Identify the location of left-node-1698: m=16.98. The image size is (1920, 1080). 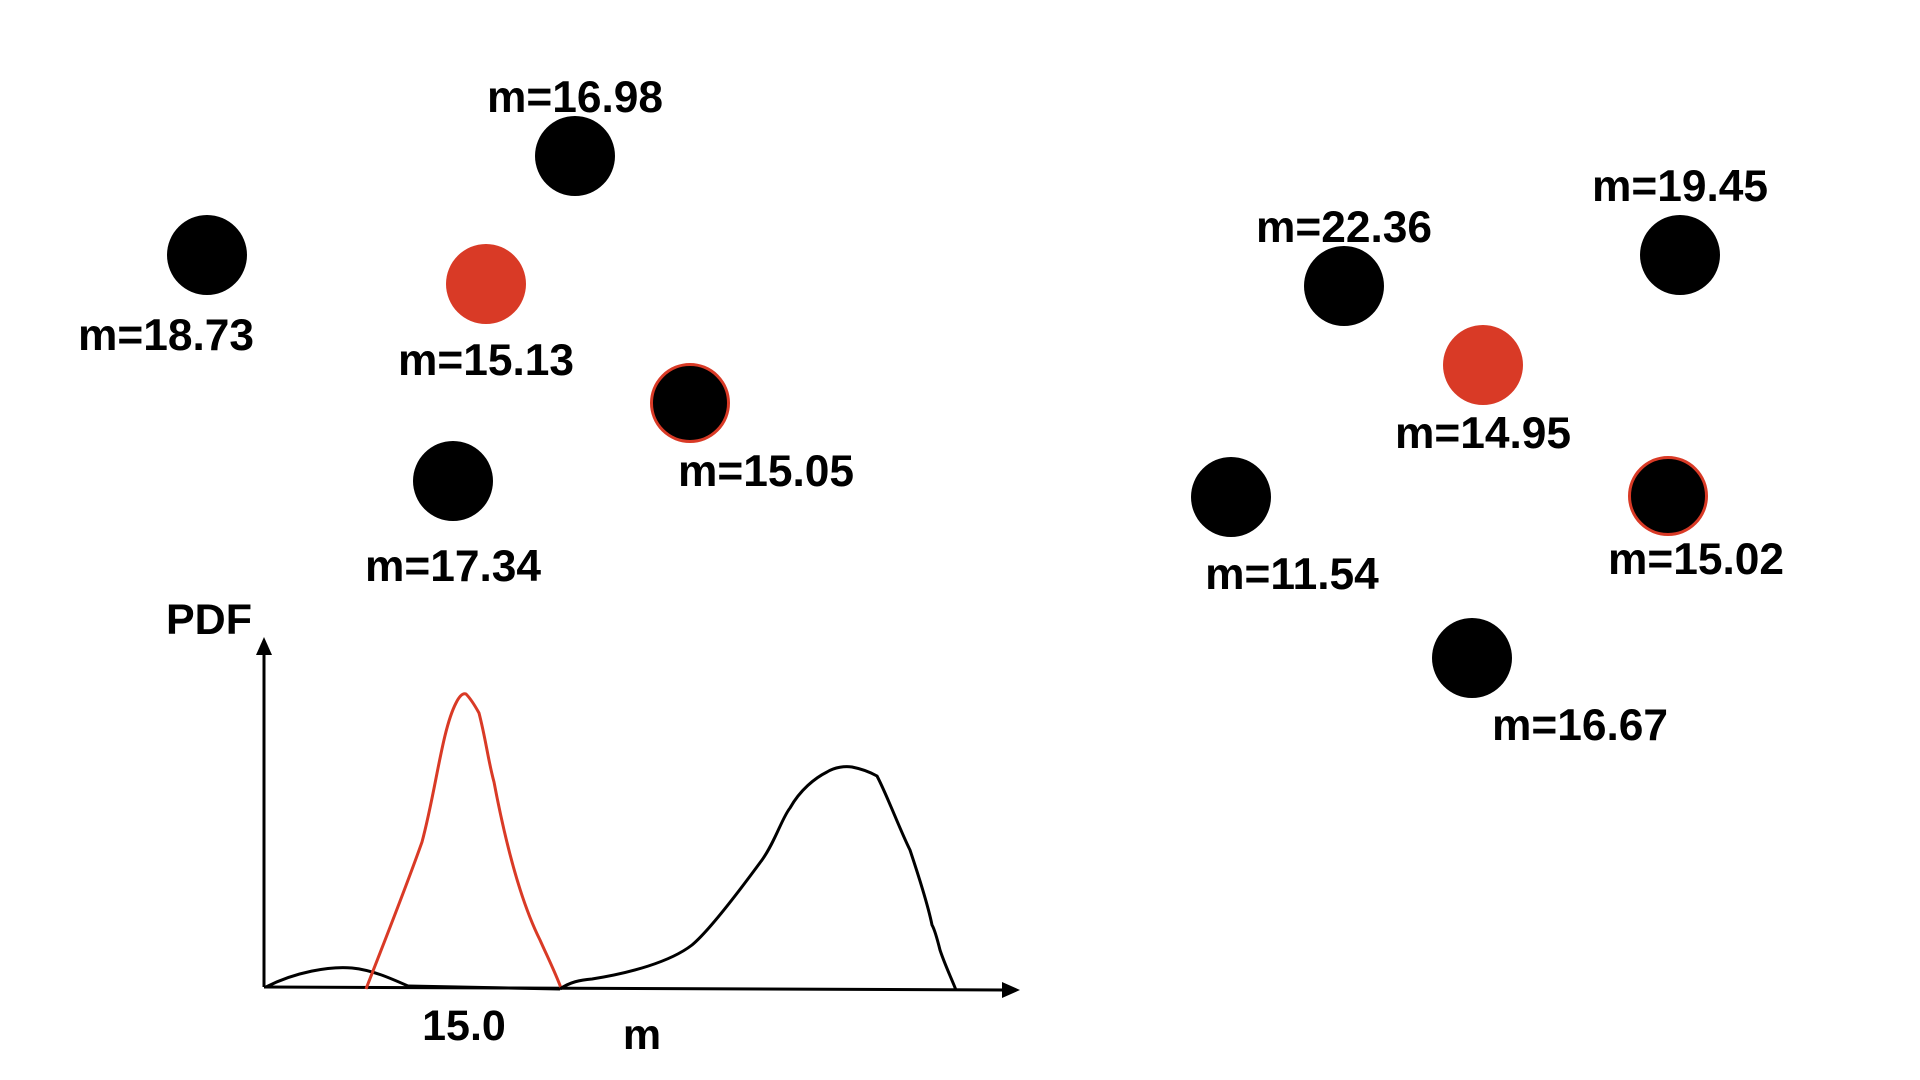
(575, 134).